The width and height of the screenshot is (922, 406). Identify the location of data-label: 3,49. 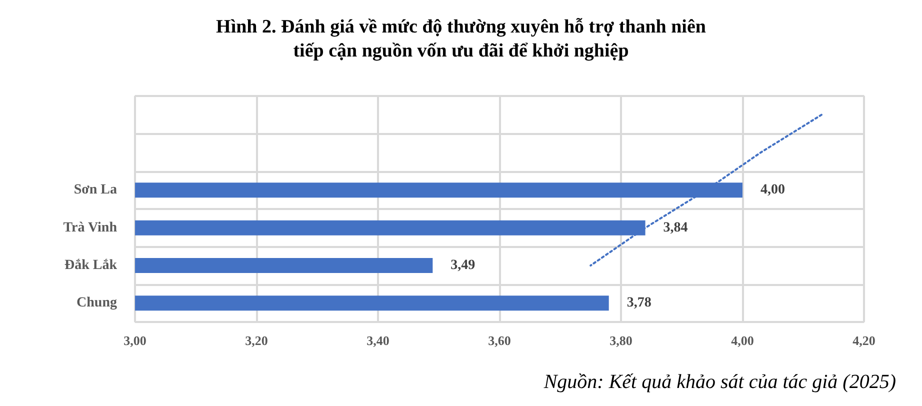
(463, 265).